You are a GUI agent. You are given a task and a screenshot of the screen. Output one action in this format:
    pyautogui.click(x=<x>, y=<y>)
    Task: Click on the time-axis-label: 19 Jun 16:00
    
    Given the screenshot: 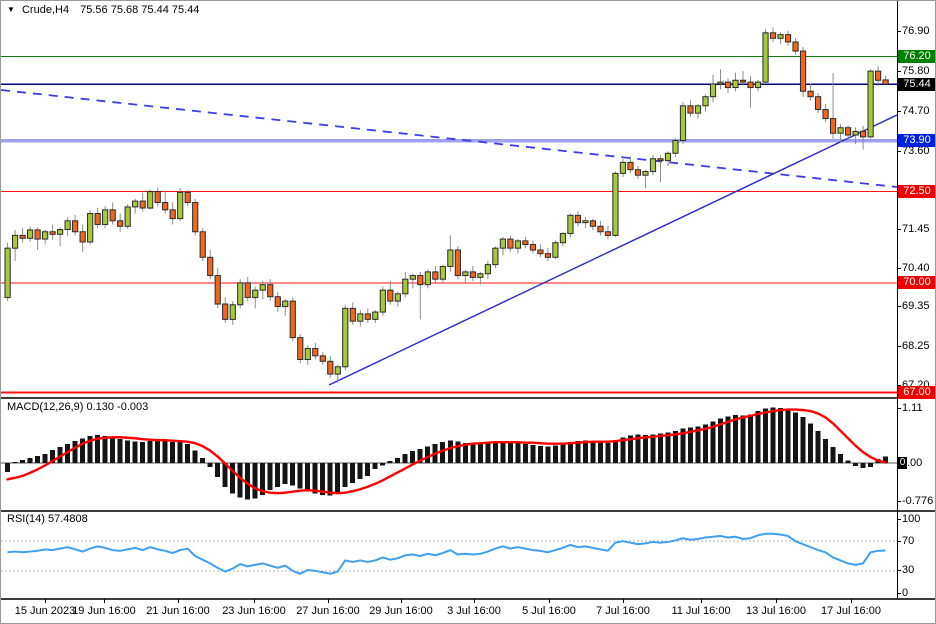 What is the action you would take?
    pyautogui.click(x=104, y=611)
    